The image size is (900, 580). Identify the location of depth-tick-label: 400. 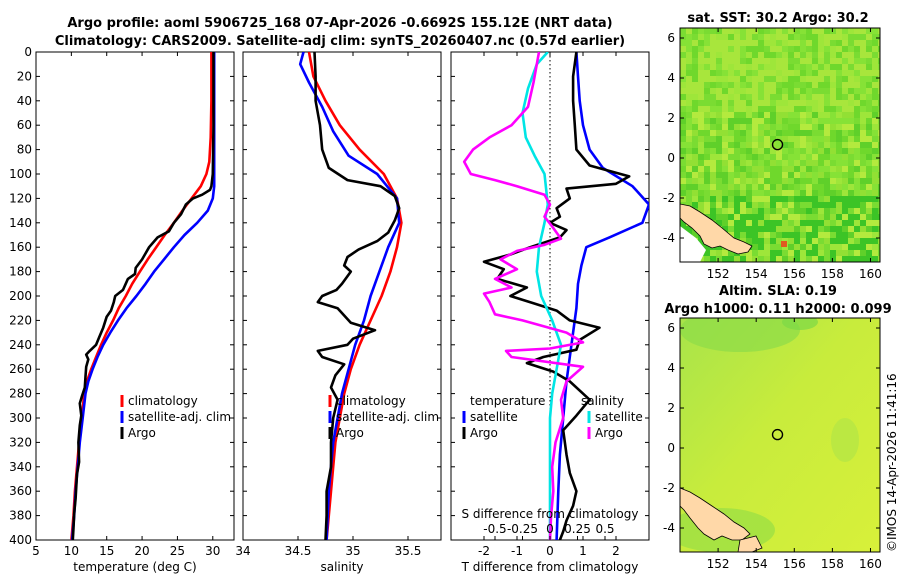
(20, 540).